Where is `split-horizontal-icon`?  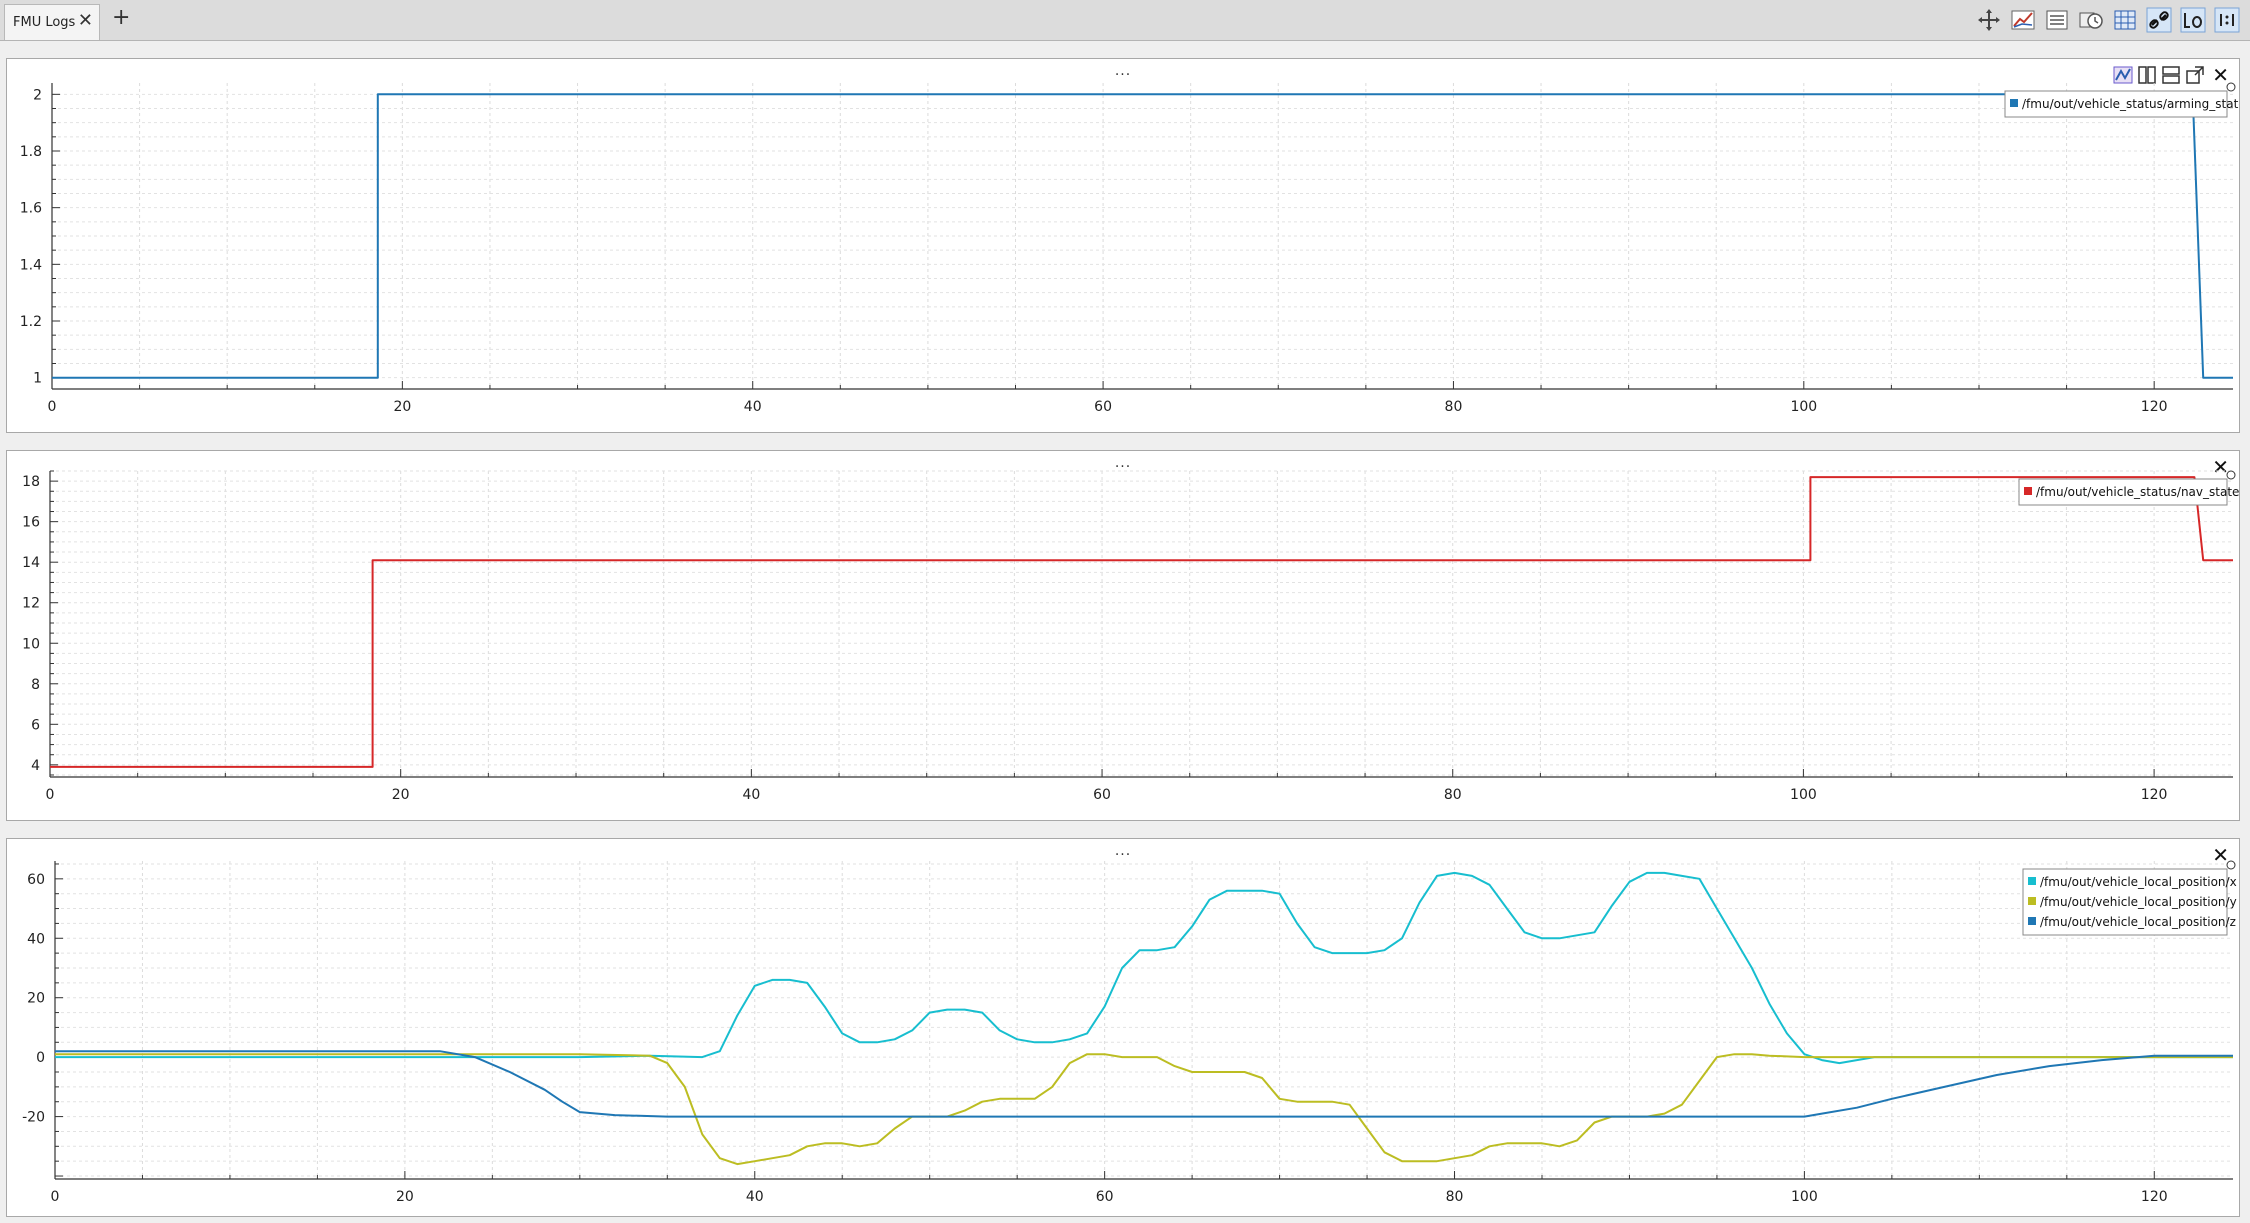
split-horizontal-icon is located at coordinates (2171, 75).